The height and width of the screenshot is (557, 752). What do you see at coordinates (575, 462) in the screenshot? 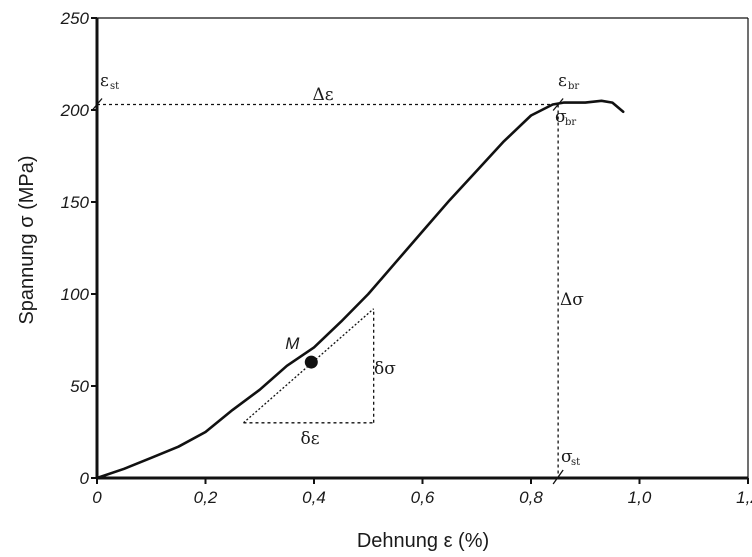
I see `sigma-st-label-subscript: st` at bounding box center [575, 462].